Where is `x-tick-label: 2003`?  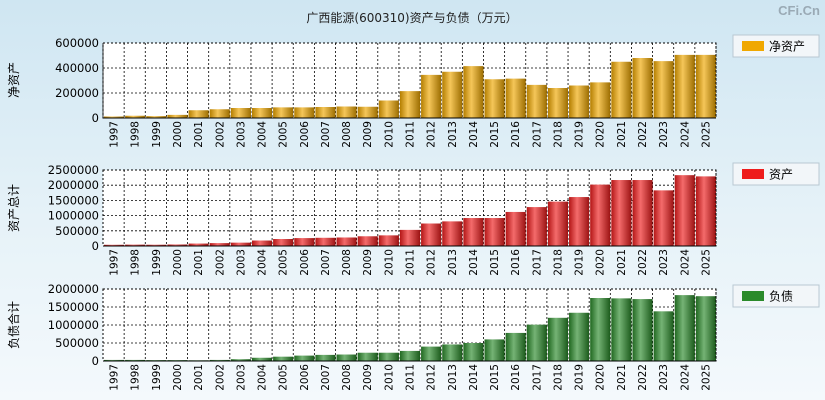 x-tick-label: 2003 is located at coordinates (241, 262).